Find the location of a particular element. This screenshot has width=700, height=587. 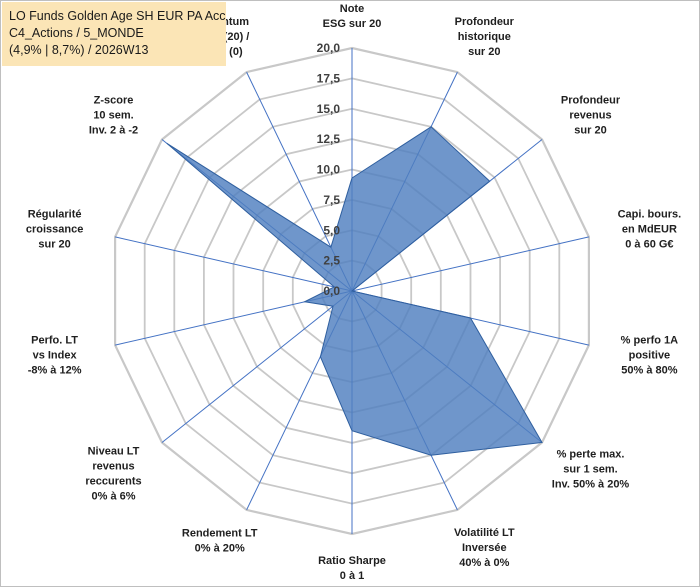

radial-tick-label: 5,0 is located at coordinates (331, 230).